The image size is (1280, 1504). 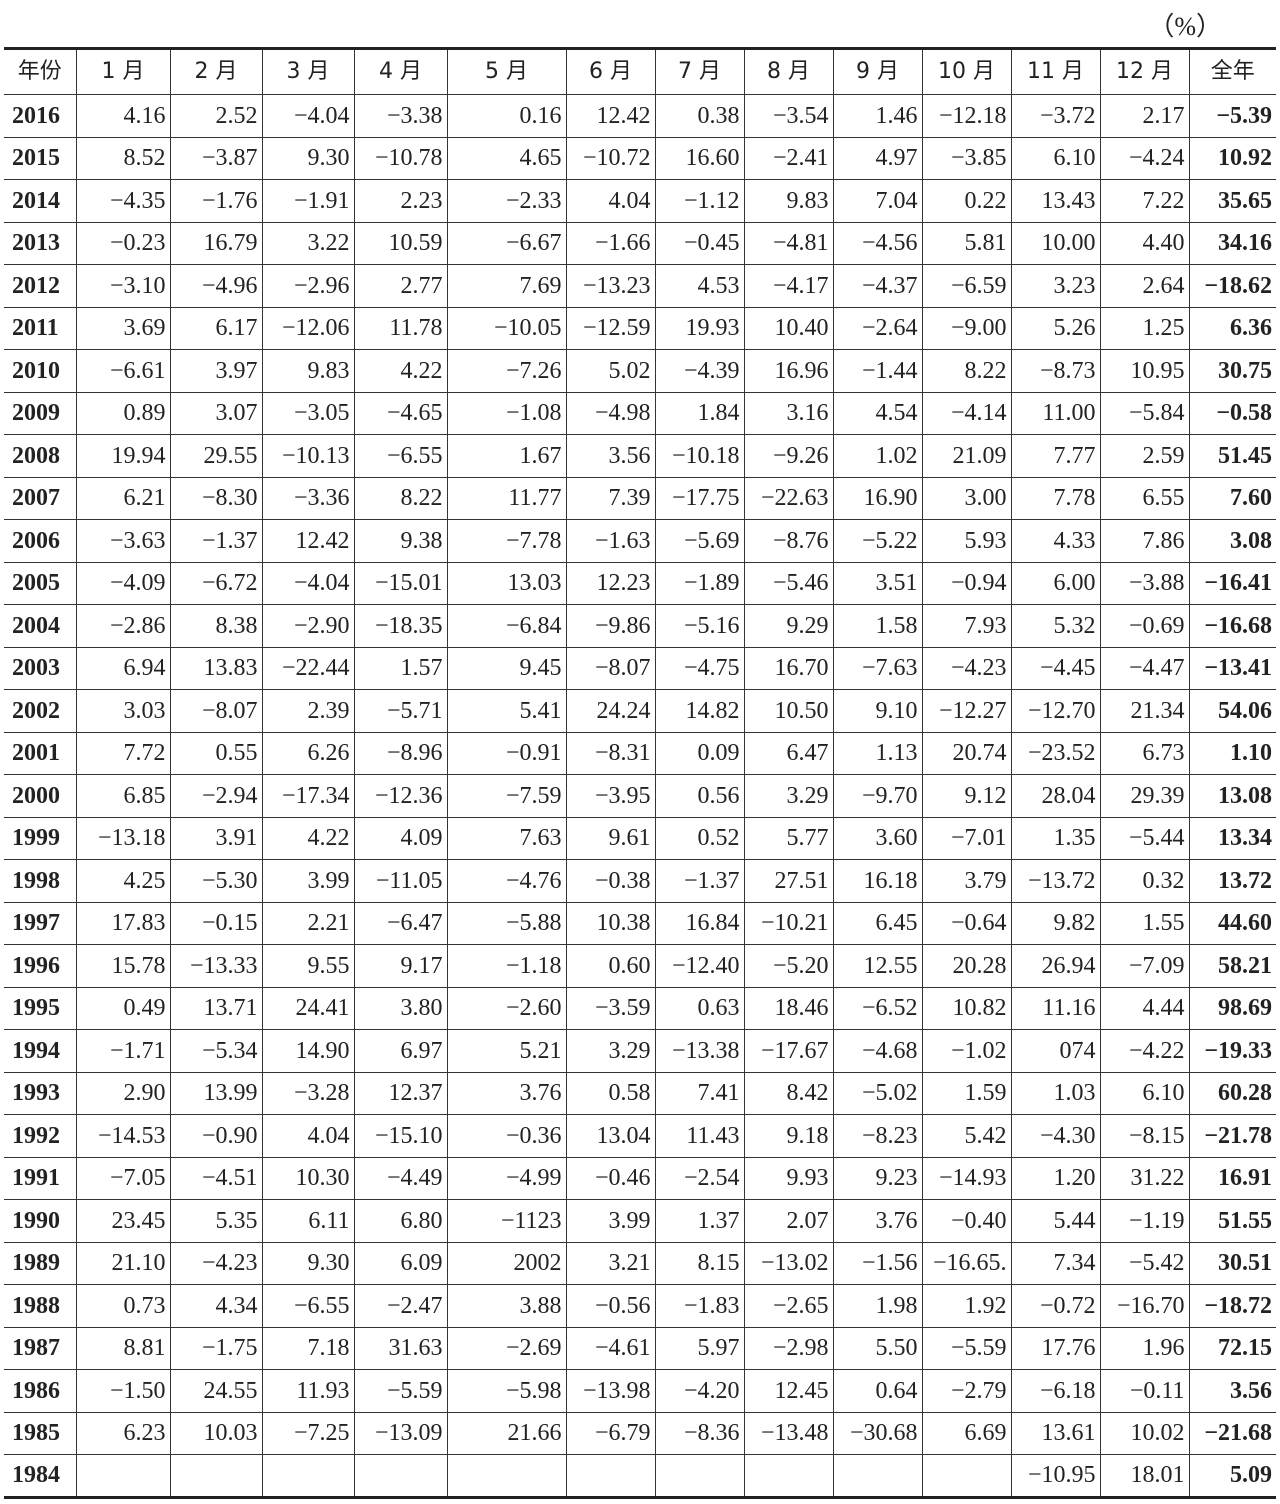 I want to click on month-cell: 1.84, so click(x=699, y=413).